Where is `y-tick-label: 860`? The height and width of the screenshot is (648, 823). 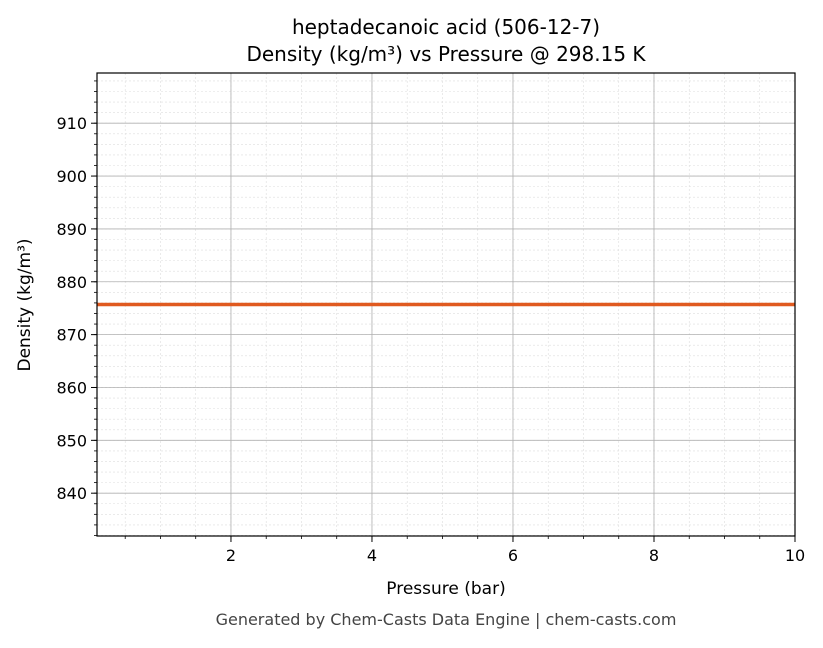
y-tick-label: 860 is located at coordinates (71, 387).